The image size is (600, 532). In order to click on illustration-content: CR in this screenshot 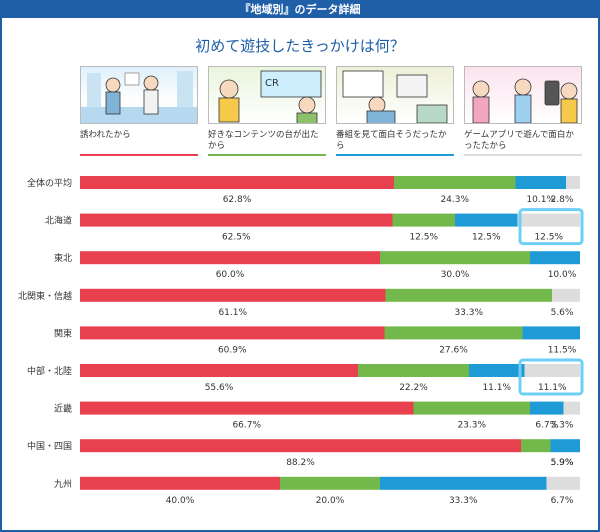, I will do `click(267, 95)`.